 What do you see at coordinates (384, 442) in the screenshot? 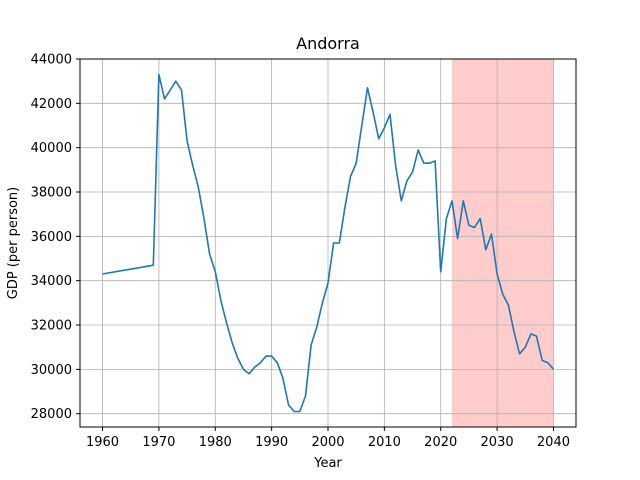
I see `x-tick-label: 2010` at bounding box center [384, 442].